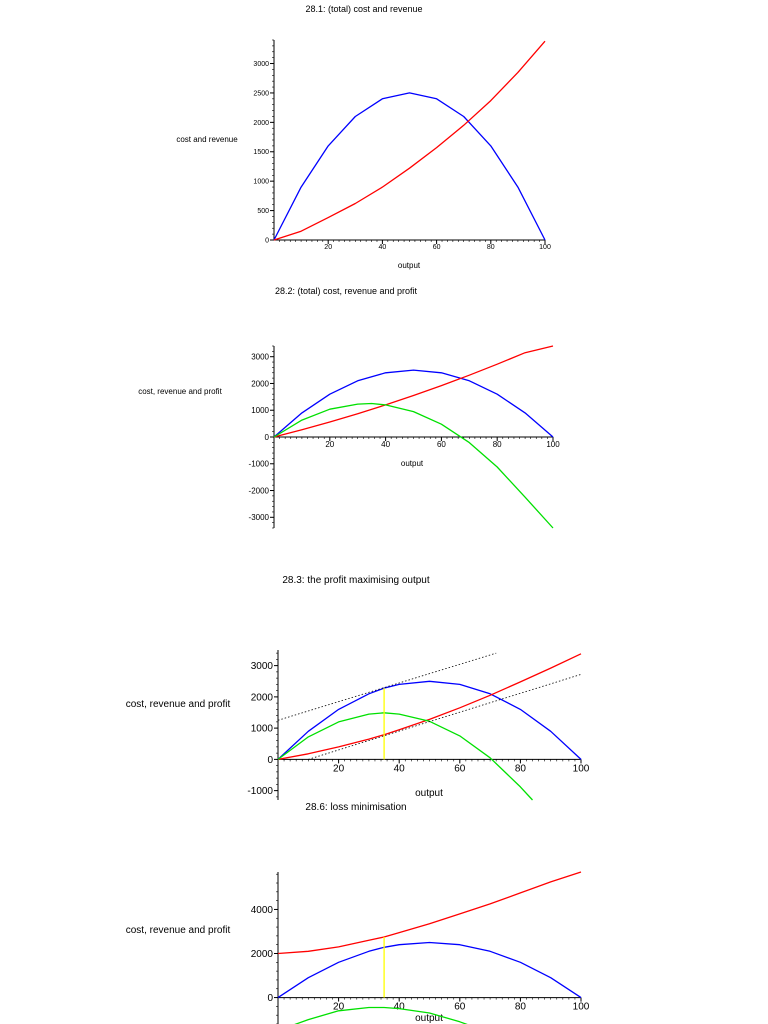 The image size is (768, 1024). What do you see at coordinates (261, 152) in the screenshot?
I see `y-tick-label: 1500` at bounding box center [261, 152].